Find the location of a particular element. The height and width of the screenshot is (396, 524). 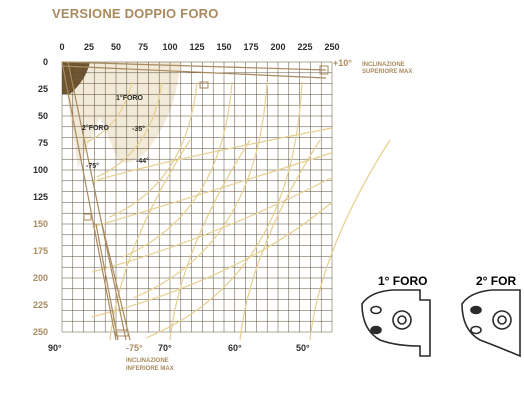

second-hole-icon is located at coordinates (491, 323).